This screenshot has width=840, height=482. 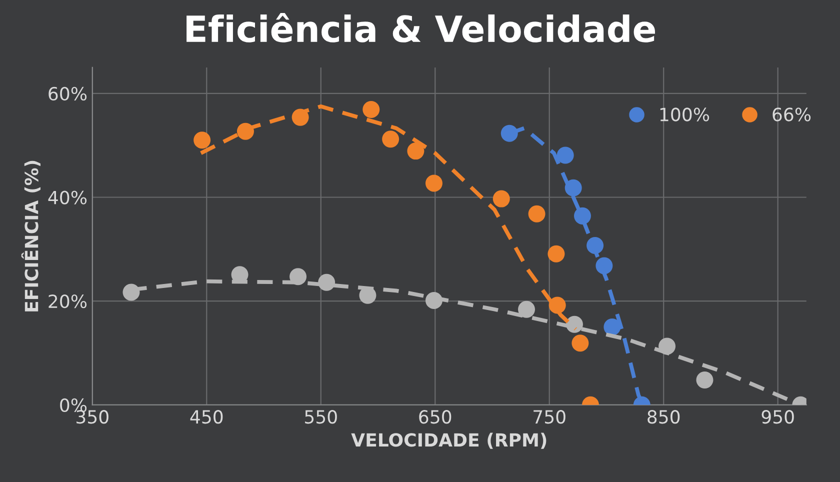 What do you see at coordinates (30, 236) in the screenshot?
I see `y-axis-title: EFICIÊNCIA (%)` at bounding box center [30, 236].